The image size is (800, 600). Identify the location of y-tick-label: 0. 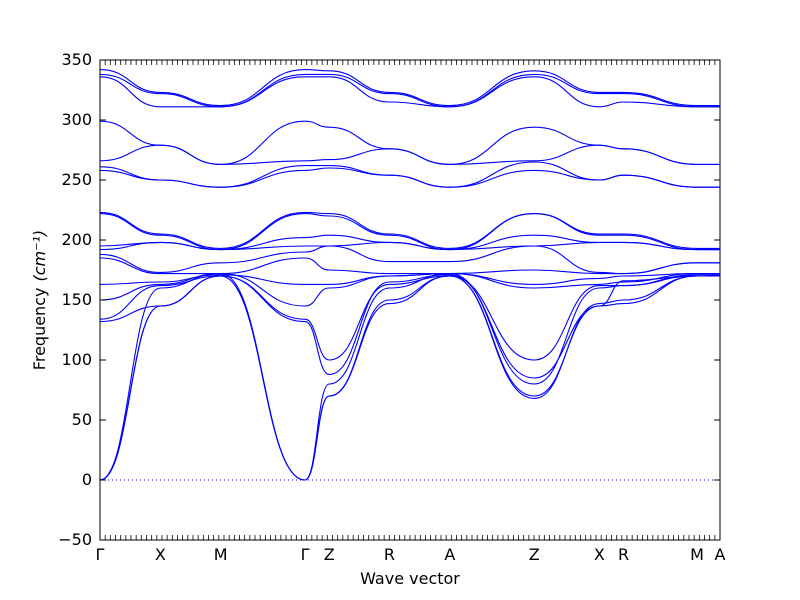
(87, 479).